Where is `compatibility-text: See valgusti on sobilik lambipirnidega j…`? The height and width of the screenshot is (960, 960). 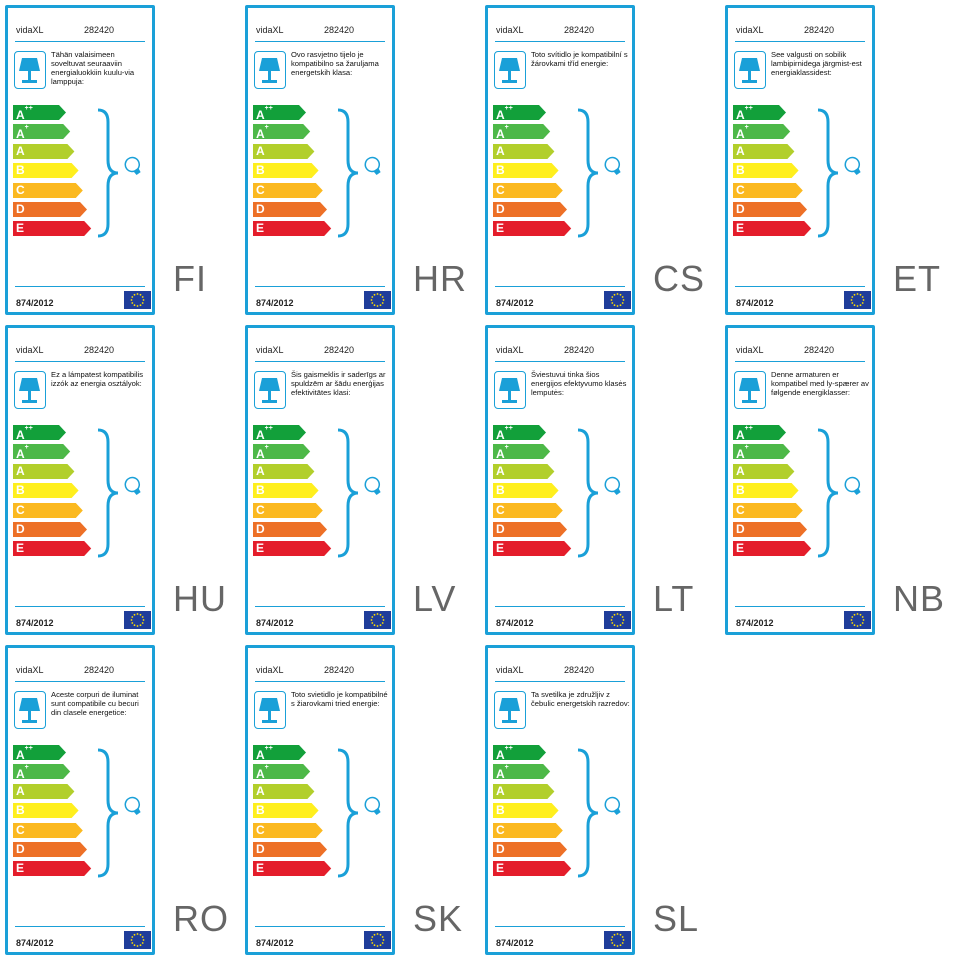
compatibility-text: See valgusti on sobilik lambipirnidega j… is located at coordinates (816, 63).